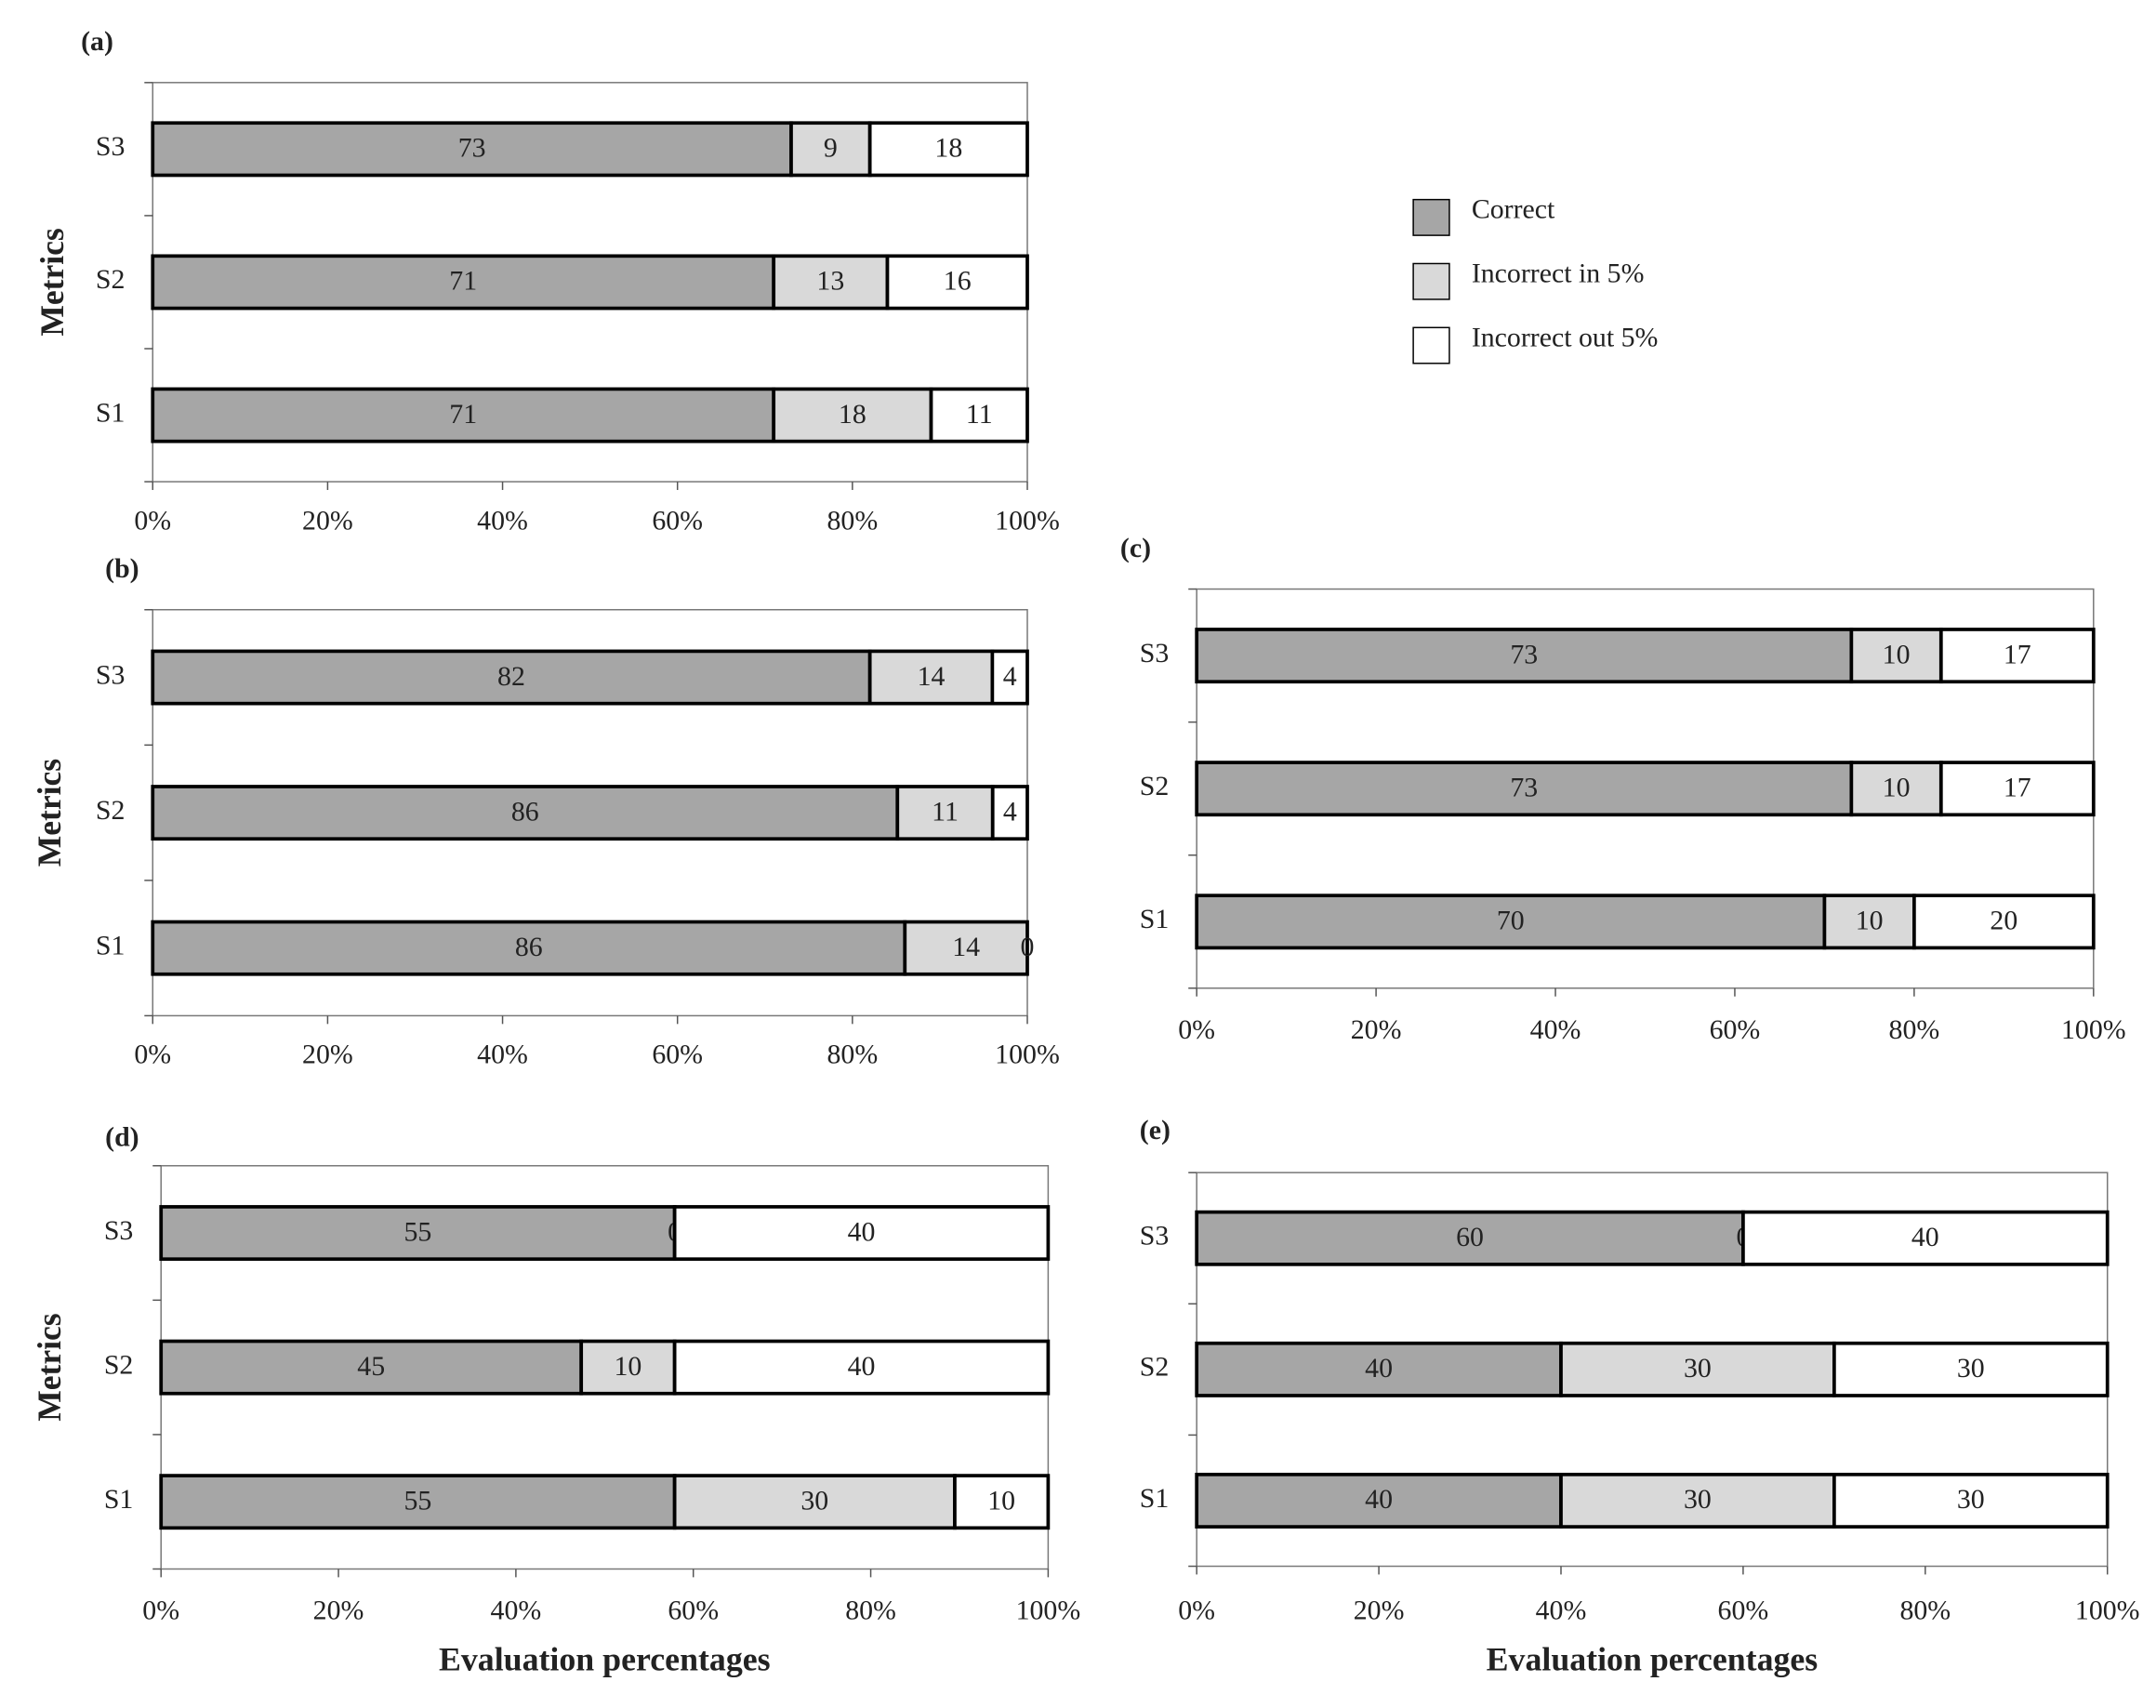 The width and height of the screenshot is (2156, 1708). What do you see at coordinates (97, 42) in the screenshot?
I see `panel-label: (a)` at bounding box center [97, 42].